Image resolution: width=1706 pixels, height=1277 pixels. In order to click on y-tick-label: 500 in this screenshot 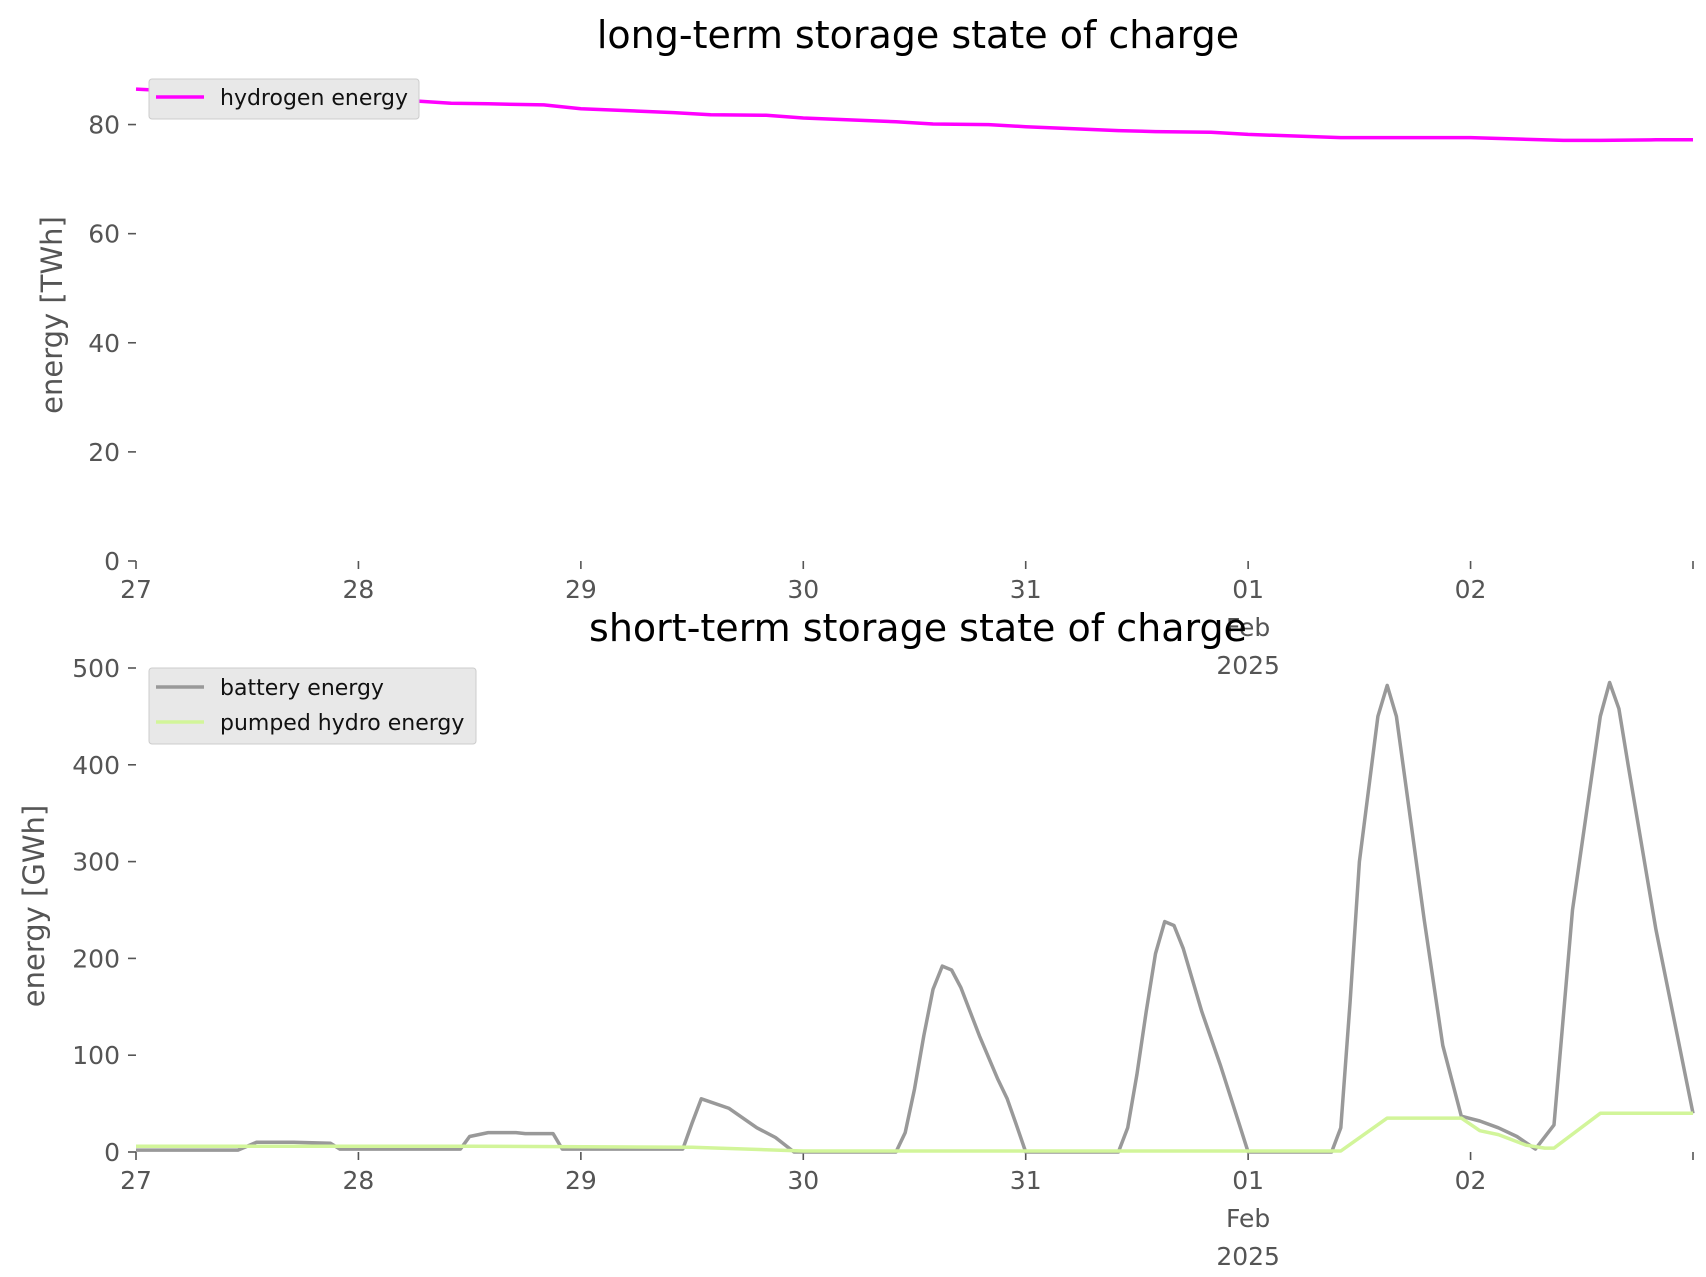, I will do `click(96, 668)`.